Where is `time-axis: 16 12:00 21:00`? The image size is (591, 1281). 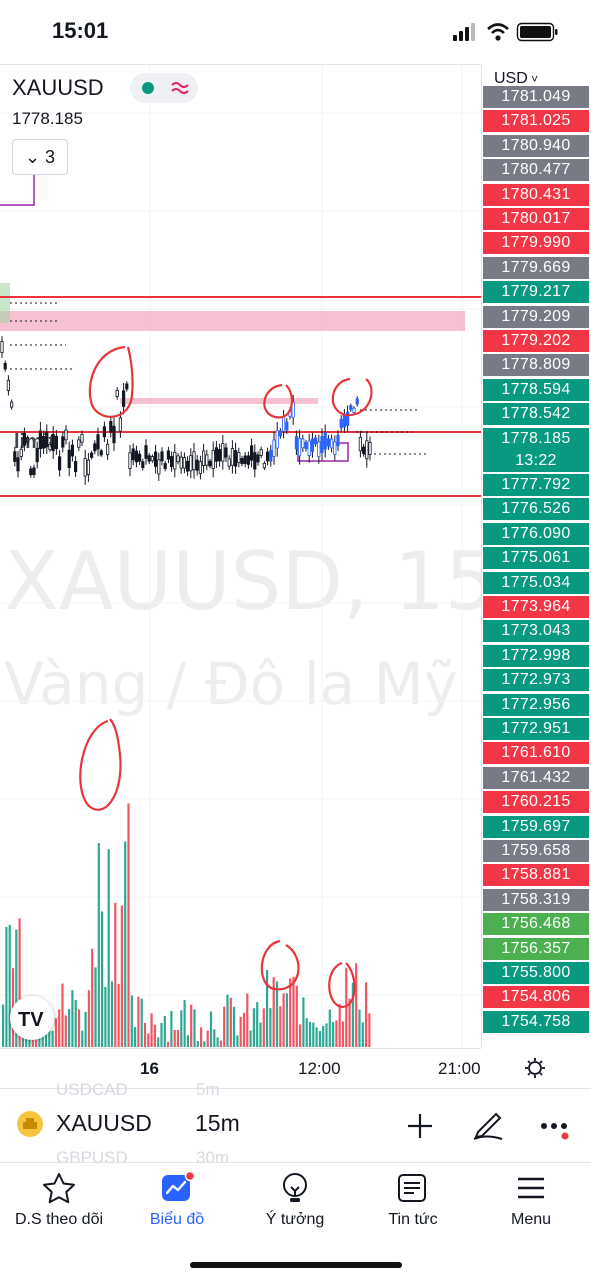 time-axis: 16 12:00 21:00 is located at coordinates (240, 1068).